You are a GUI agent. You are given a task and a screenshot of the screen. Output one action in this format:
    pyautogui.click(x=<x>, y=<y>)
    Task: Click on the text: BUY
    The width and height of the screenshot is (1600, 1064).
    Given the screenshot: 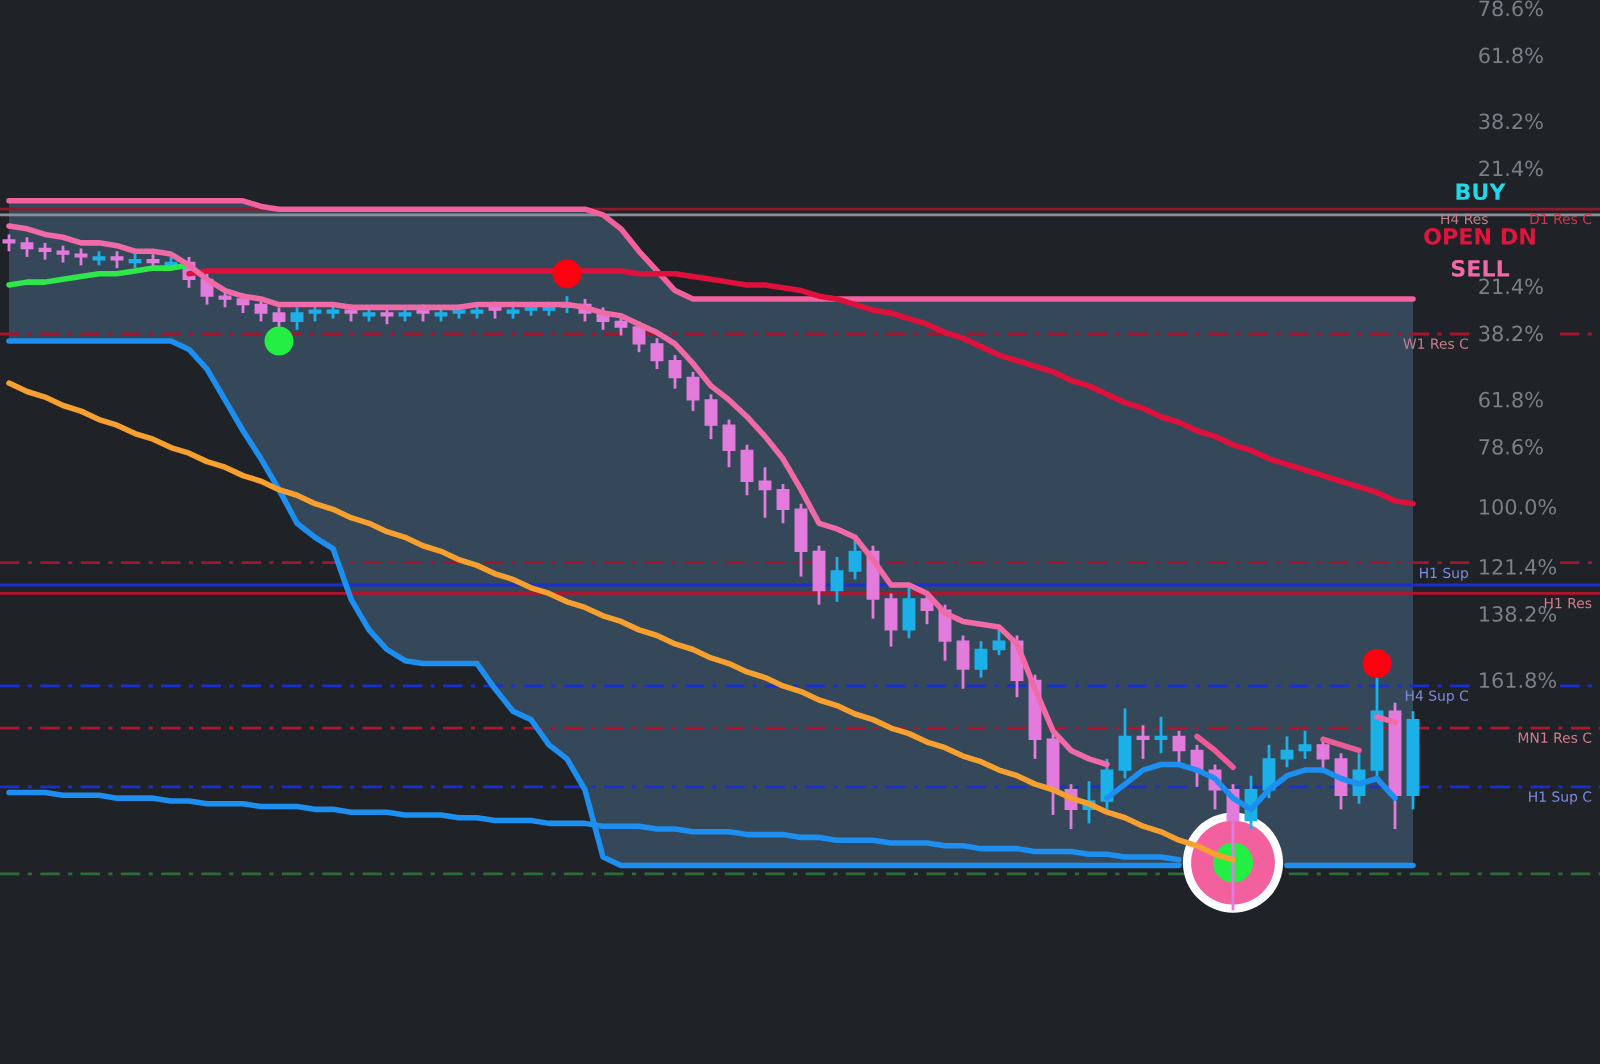 What is the action you would take?
    pyautogui.click(x=1481, y=192)
    